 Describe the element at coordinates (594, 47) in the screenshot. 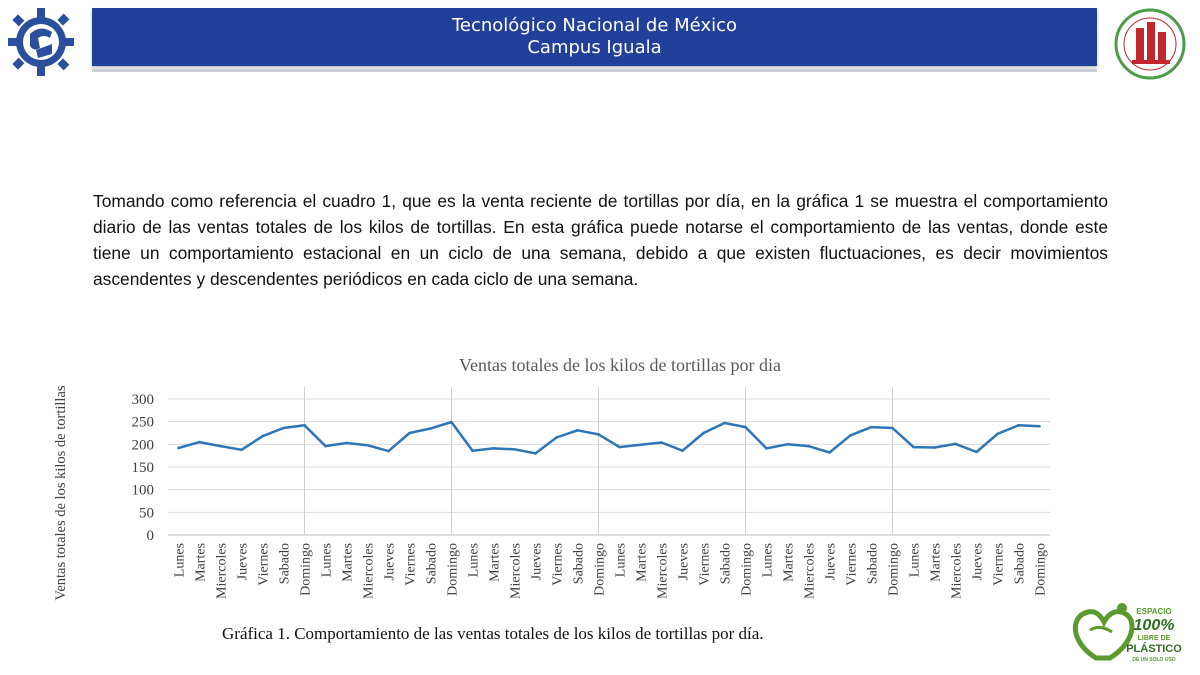

I see `header-subtitle: Campus Iguala` at that location.